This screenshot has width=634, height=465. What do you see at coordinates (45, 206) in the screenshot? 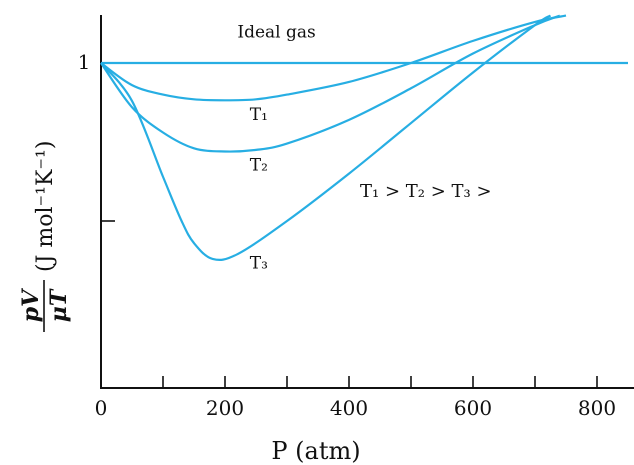
I see `y-axis-label-unit: (J mol⁻¹K⁻¹)` at bounding box center [45, 206].